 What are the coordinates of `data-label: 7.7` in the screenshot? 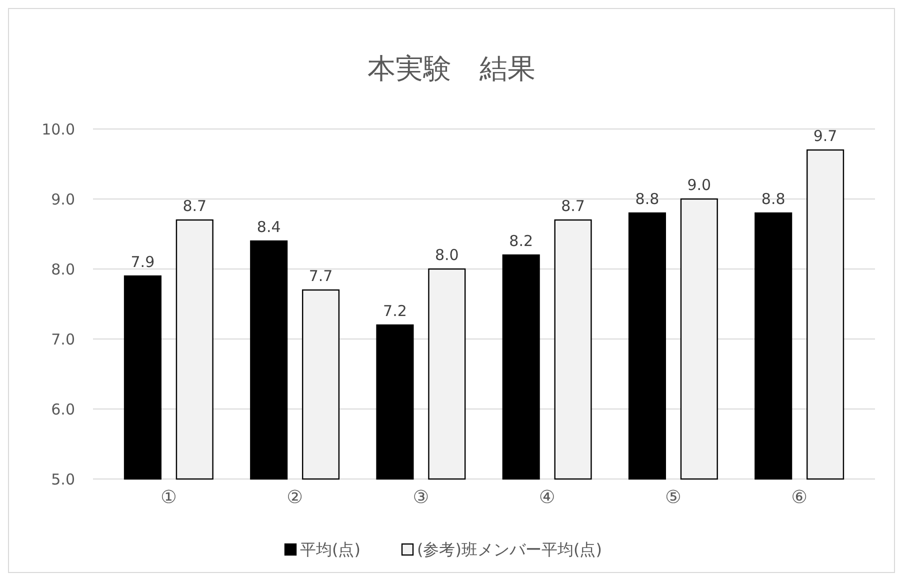 It's located at (320, 276).